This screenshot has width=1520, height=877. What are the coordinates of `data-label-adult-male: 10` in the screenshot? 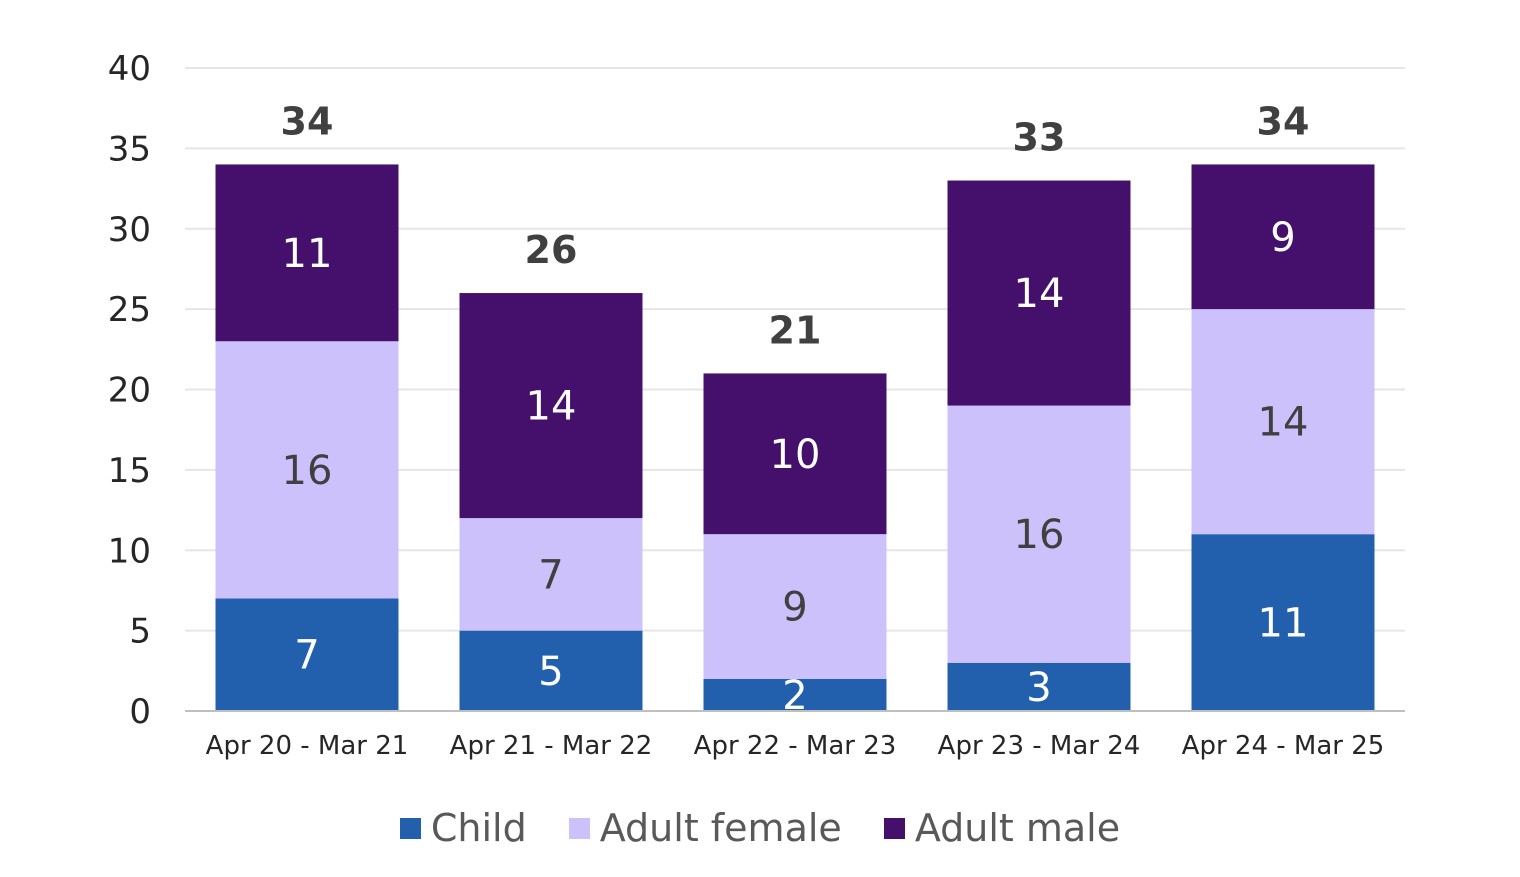 It's located at (795, 455).